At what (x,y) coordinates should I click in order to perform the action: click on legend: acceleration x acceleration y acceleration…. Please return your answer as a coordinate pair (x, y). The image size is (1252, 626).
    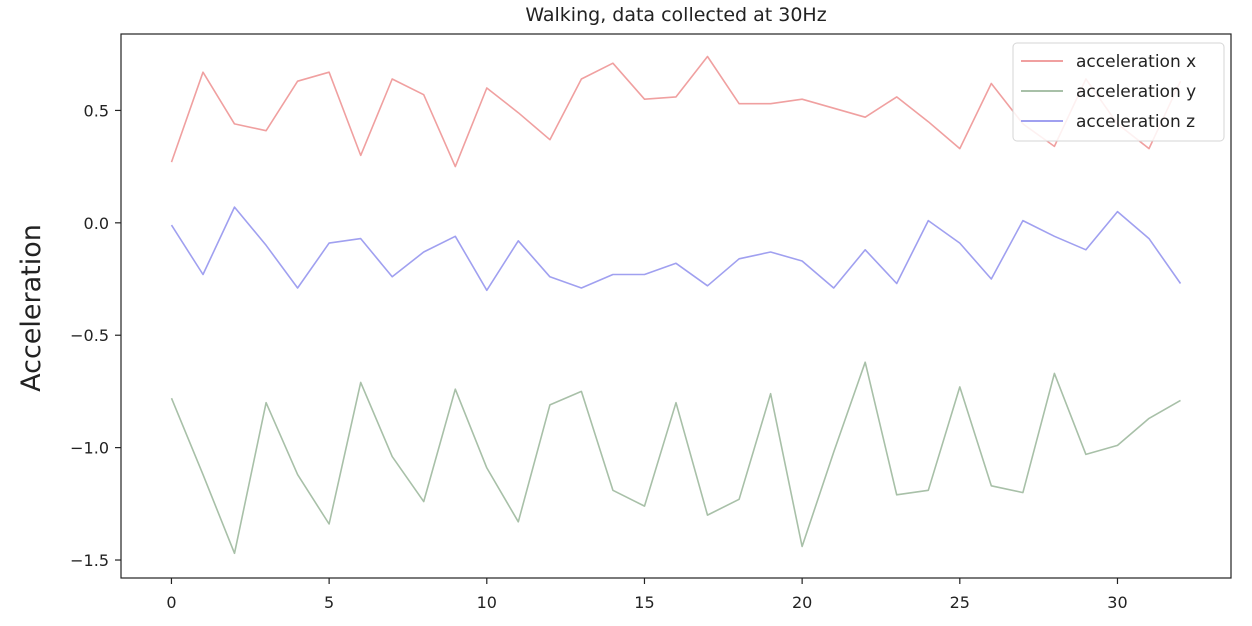
    Looking at the image, I should click on (1118, 92).